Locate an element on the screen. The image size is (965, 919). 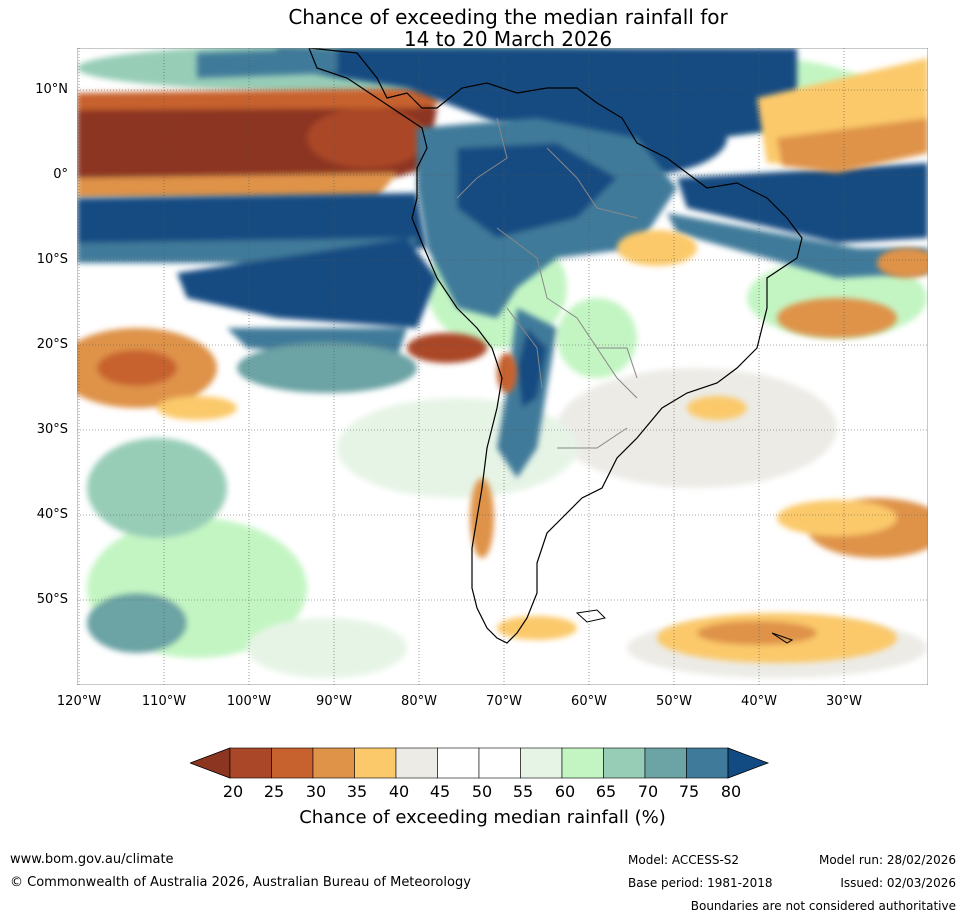
lon-label-60w: 60°W is located at coordinates (589, 701).